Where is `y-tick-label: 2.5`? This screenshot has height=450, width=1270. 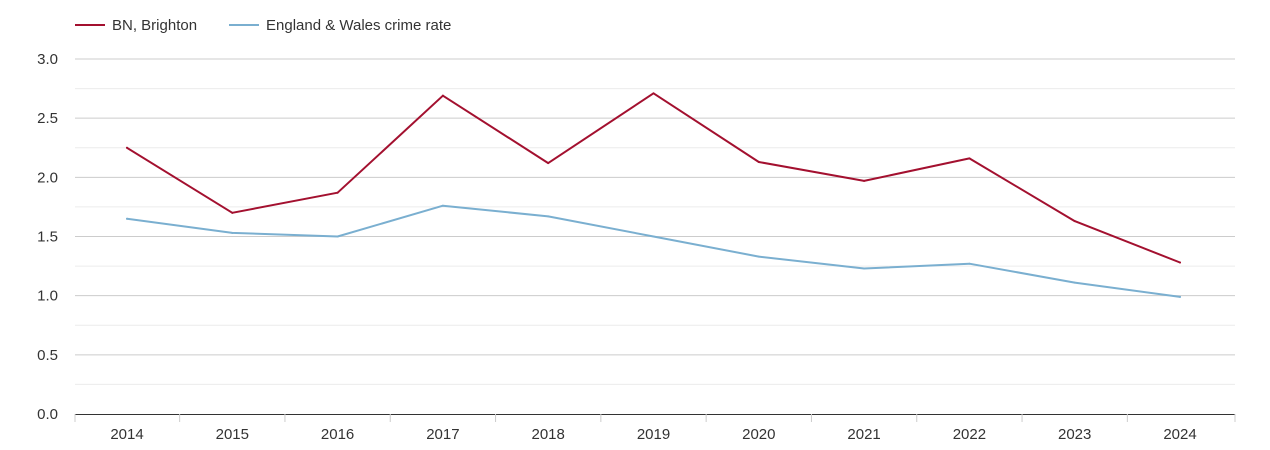 y-tick-label: 2.5 is located at coordinates (47, 118).